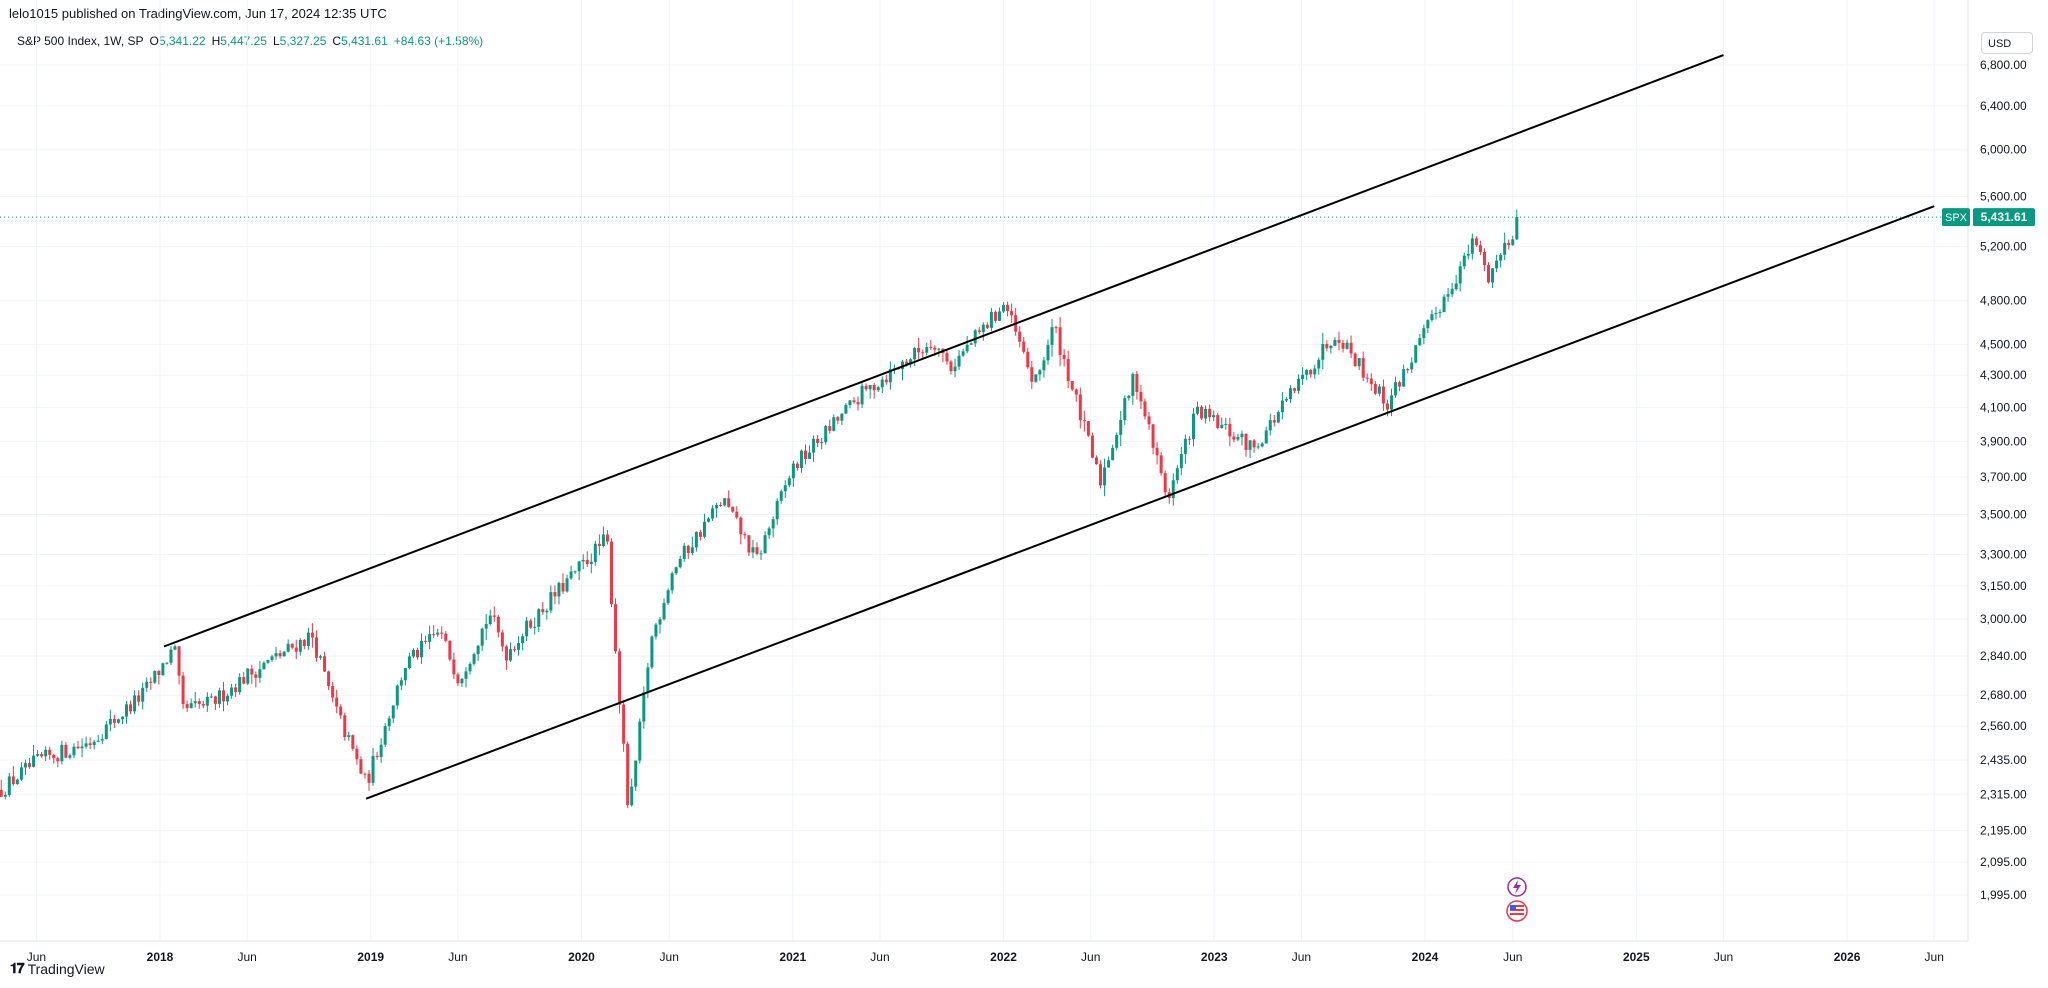  Describe the element at coordinates (57, 968) in the screenshot. I see `footer-brand: 𝟏𝟕 TradingView` at that location.